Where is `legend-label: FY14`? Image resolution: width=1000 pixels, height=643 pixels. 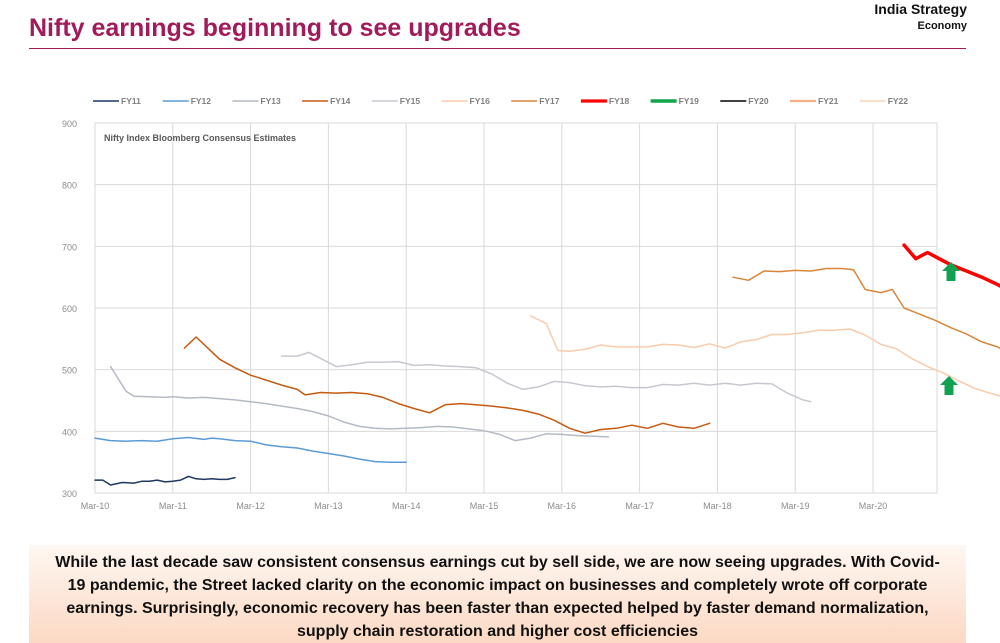
legend-label: FY14 is located at coordinates (340, 101).